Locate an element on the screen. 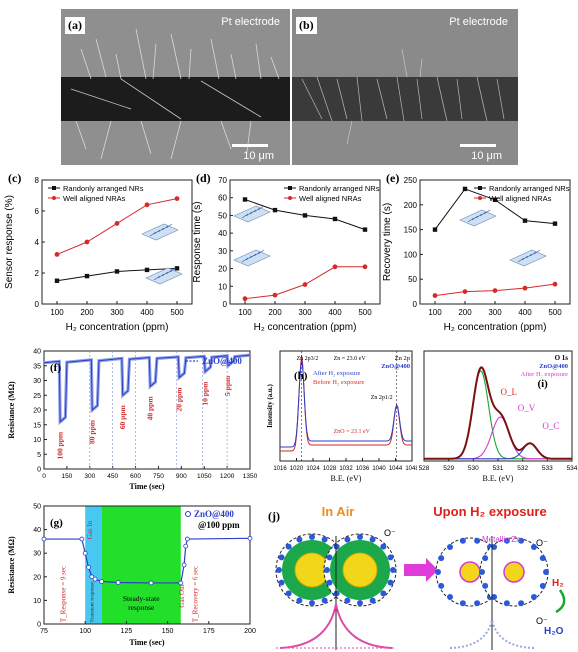  legend-label: Randonly arranged NRs is located at coordinates (103, 188).